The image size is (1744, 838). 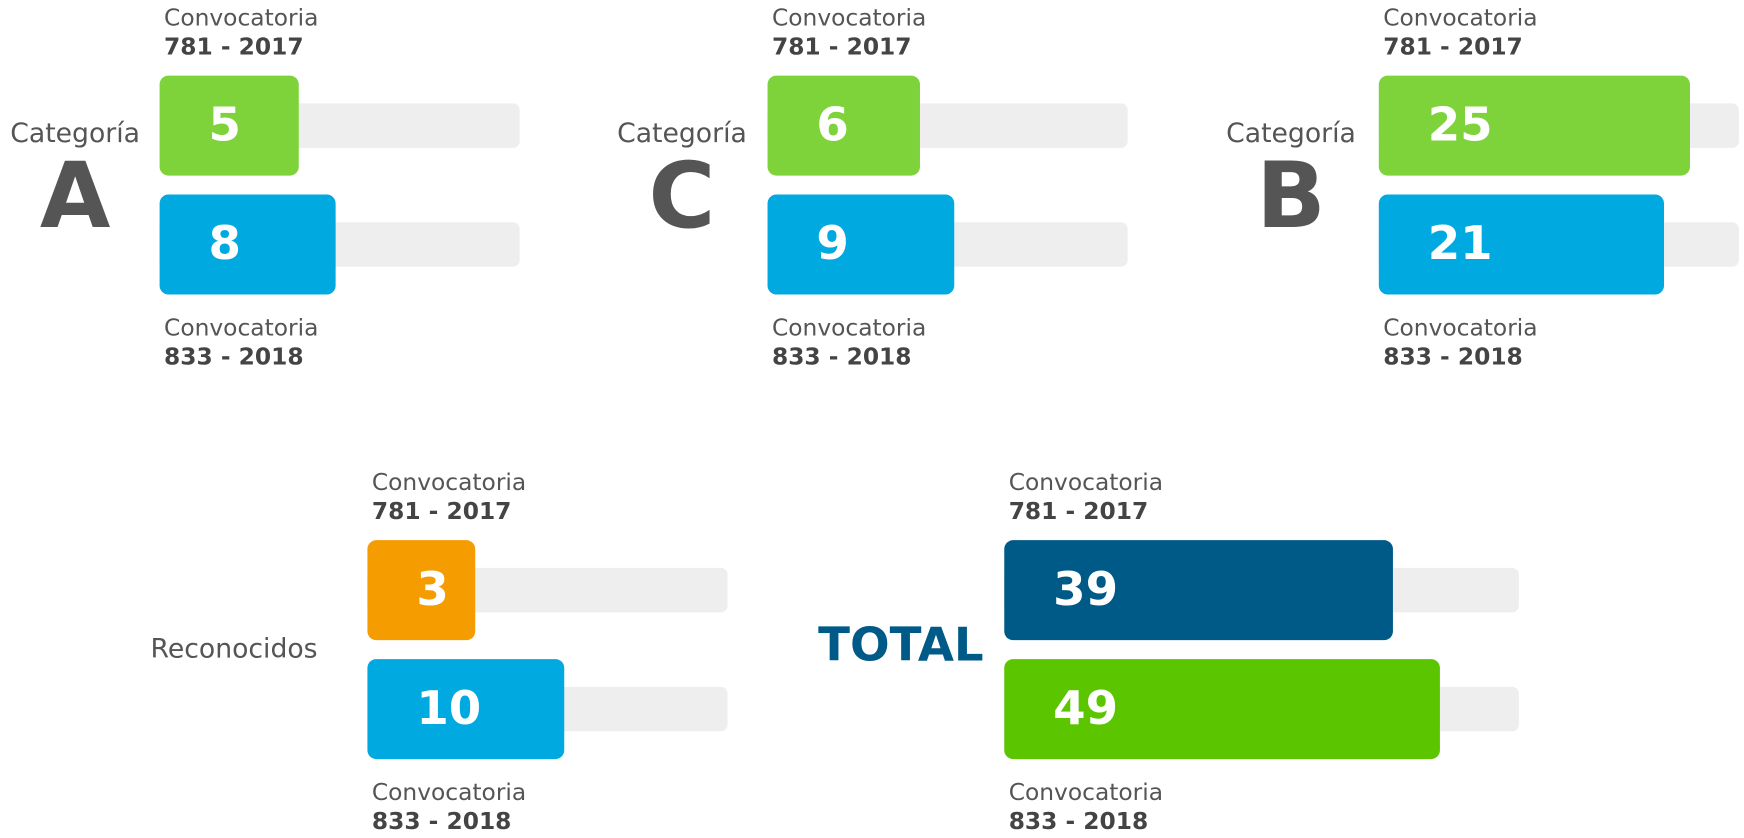 What do you see at coordinates (832, 125) in the screenshot?
I see `bar-value: 6` at bounding box center [832, 125].